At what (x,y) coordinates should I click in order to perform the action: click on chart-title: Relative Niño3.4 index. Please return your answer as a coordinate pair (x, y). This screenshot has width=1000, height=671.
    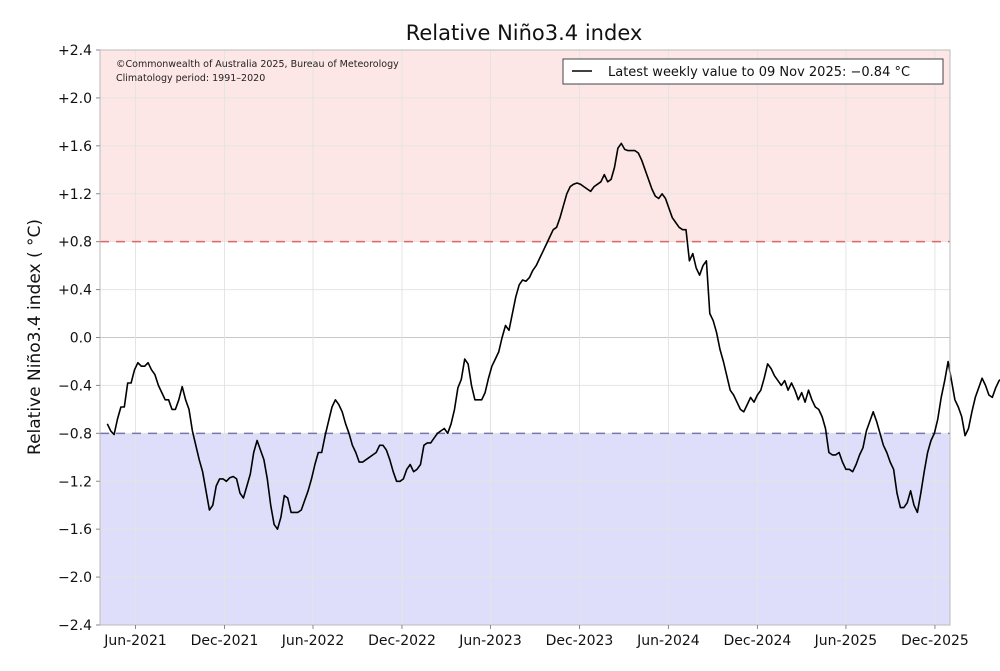
    Looking at the image, I should click on (524, 33).